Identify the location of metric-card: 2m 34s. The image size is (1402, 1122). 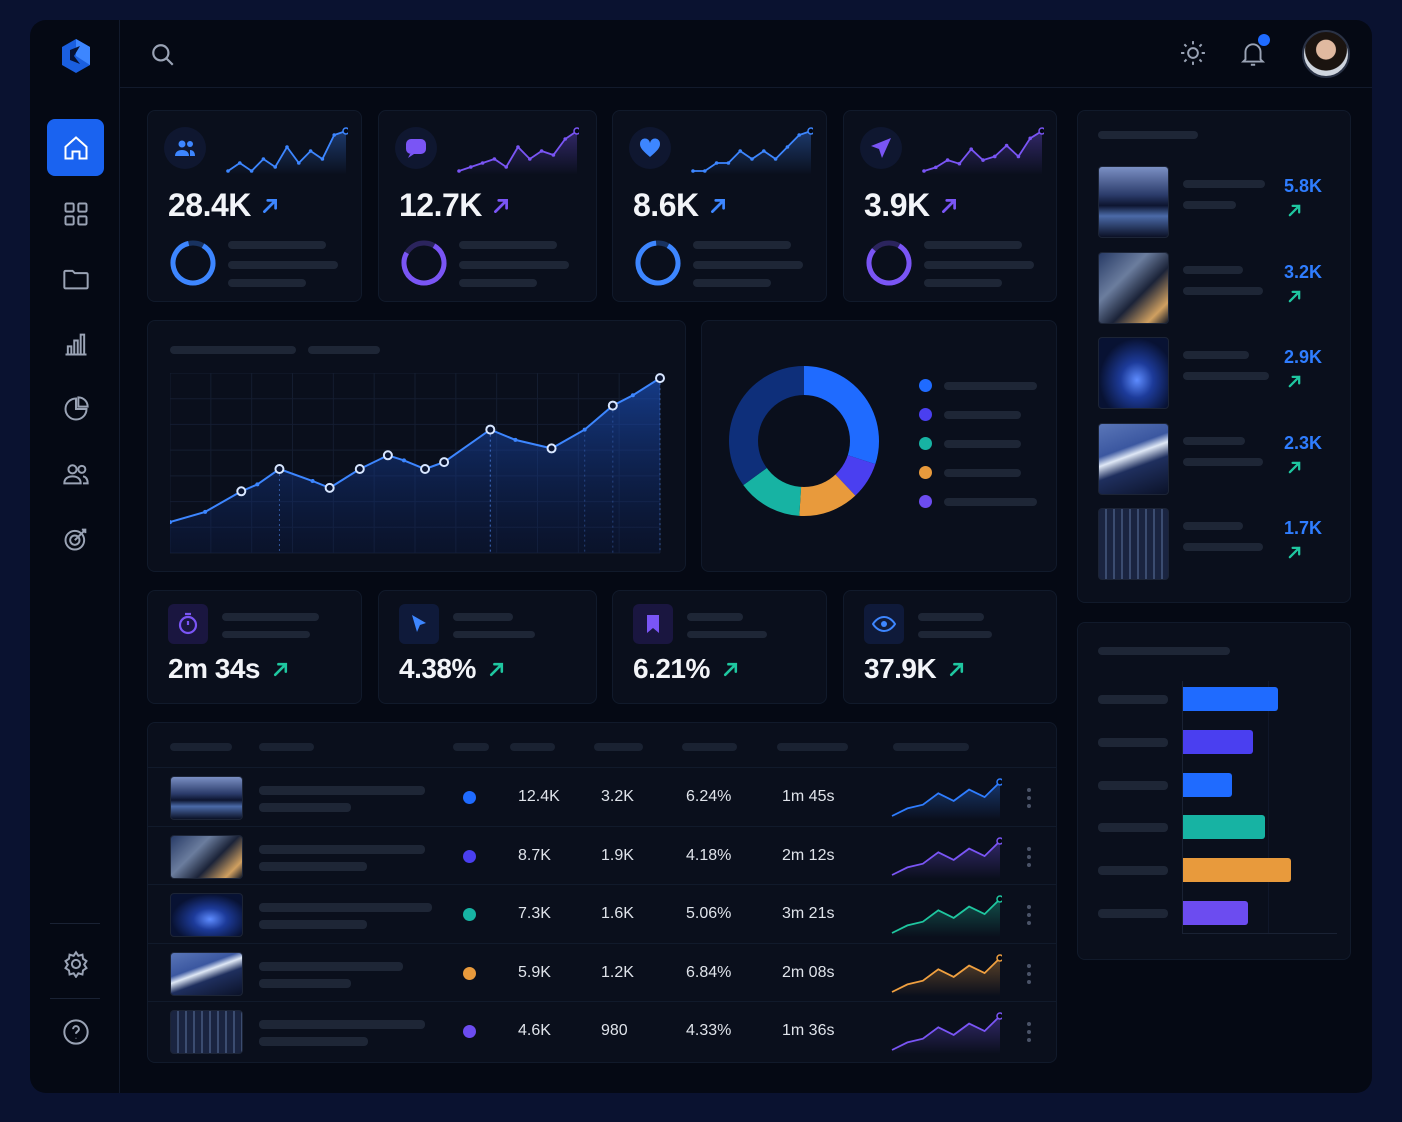
(254, 647).